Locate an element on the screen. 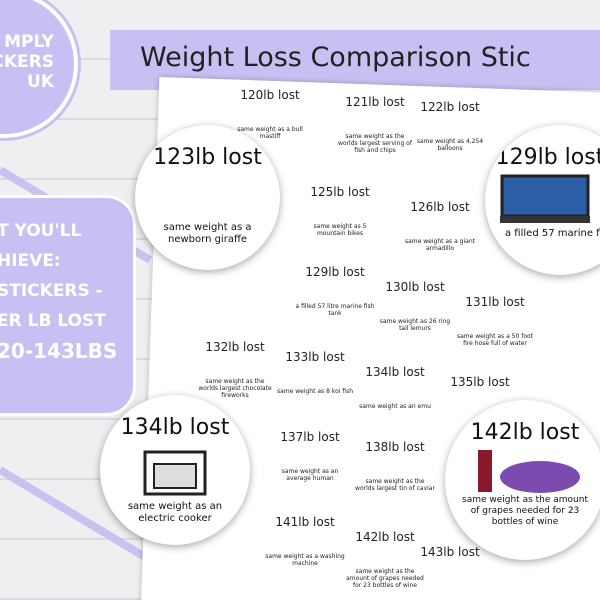 The image size is (600, 600). promo-text: HIEVE: is located at coordinates (30, 261).